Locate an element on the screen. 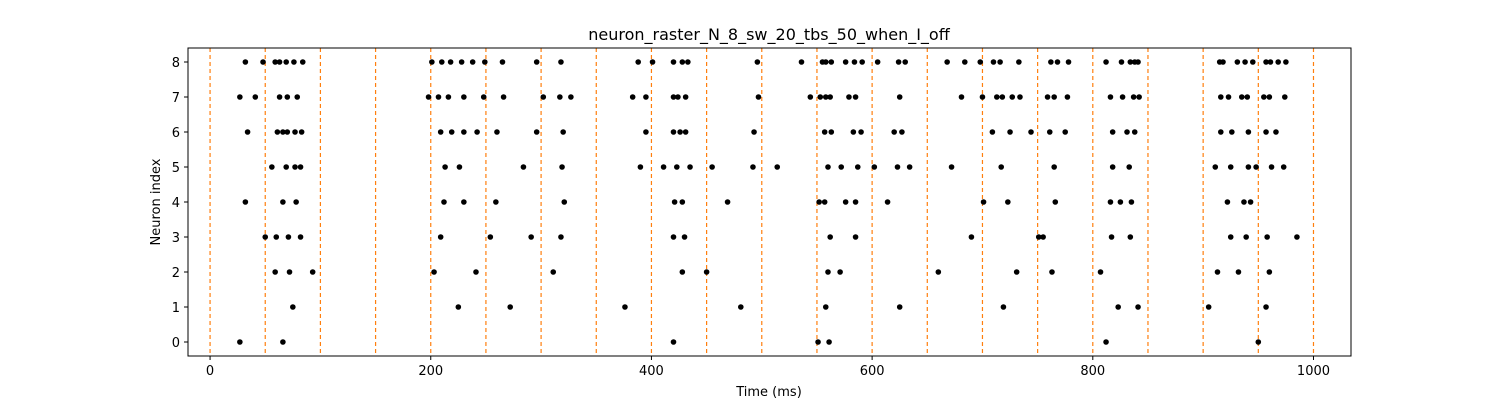 The image size is (1500, 400). y-axis-label: Neuron index is located at coordinates (156, 201).